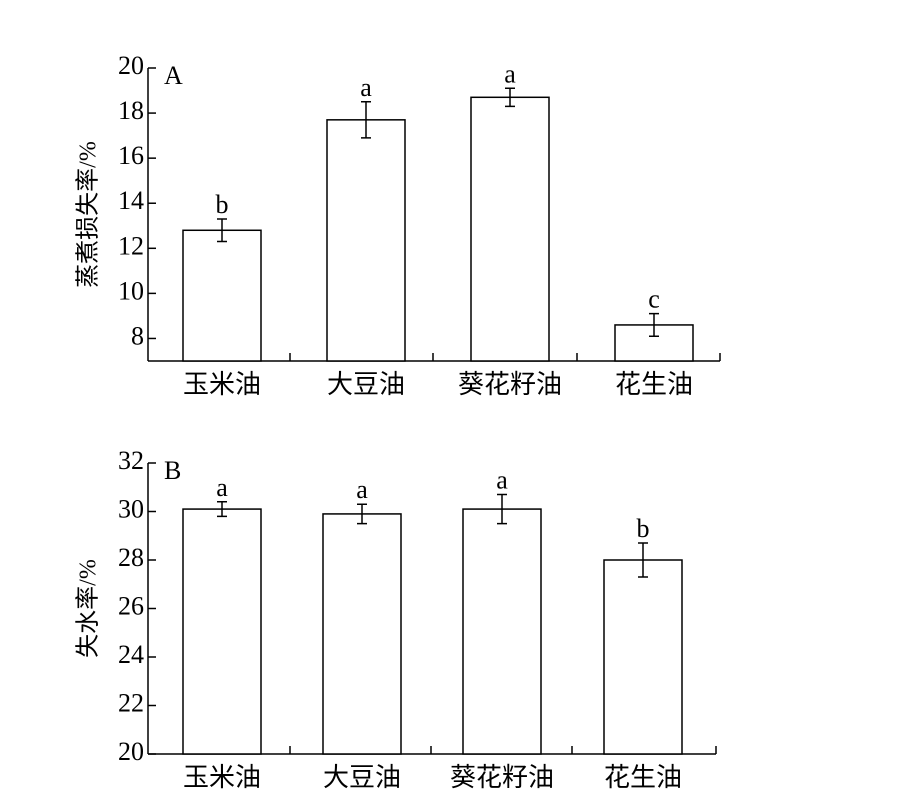 The width and height of the screenshot is (904, 807). What do you see at coordinates (88, 608) in the screenshot?
I see `y-axis-label: 失水率/%` at bounding box center [88, 608].